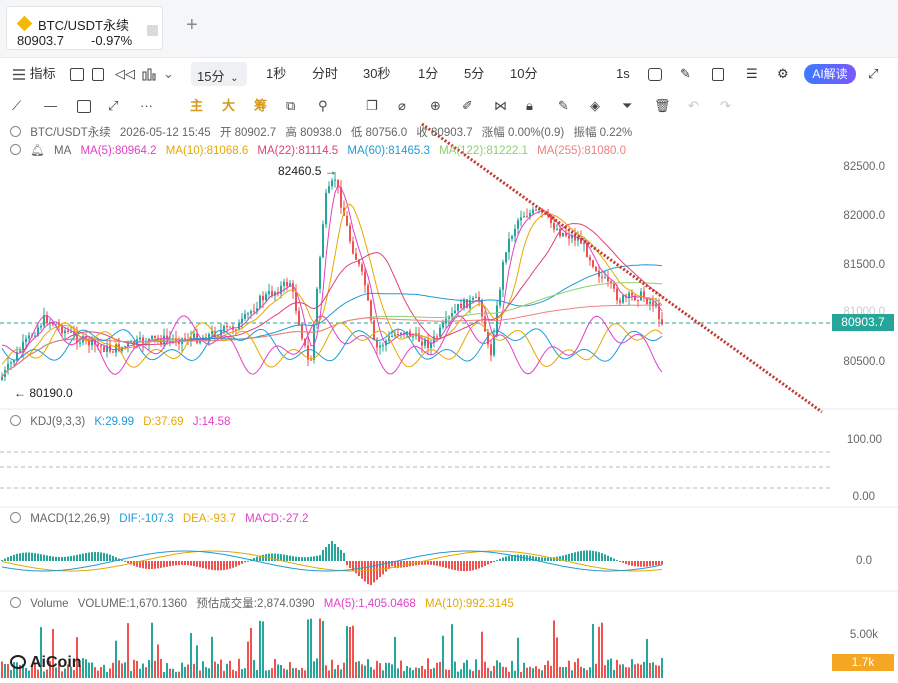  I want to click on tab-change: -0.97%, so click(112, 40).